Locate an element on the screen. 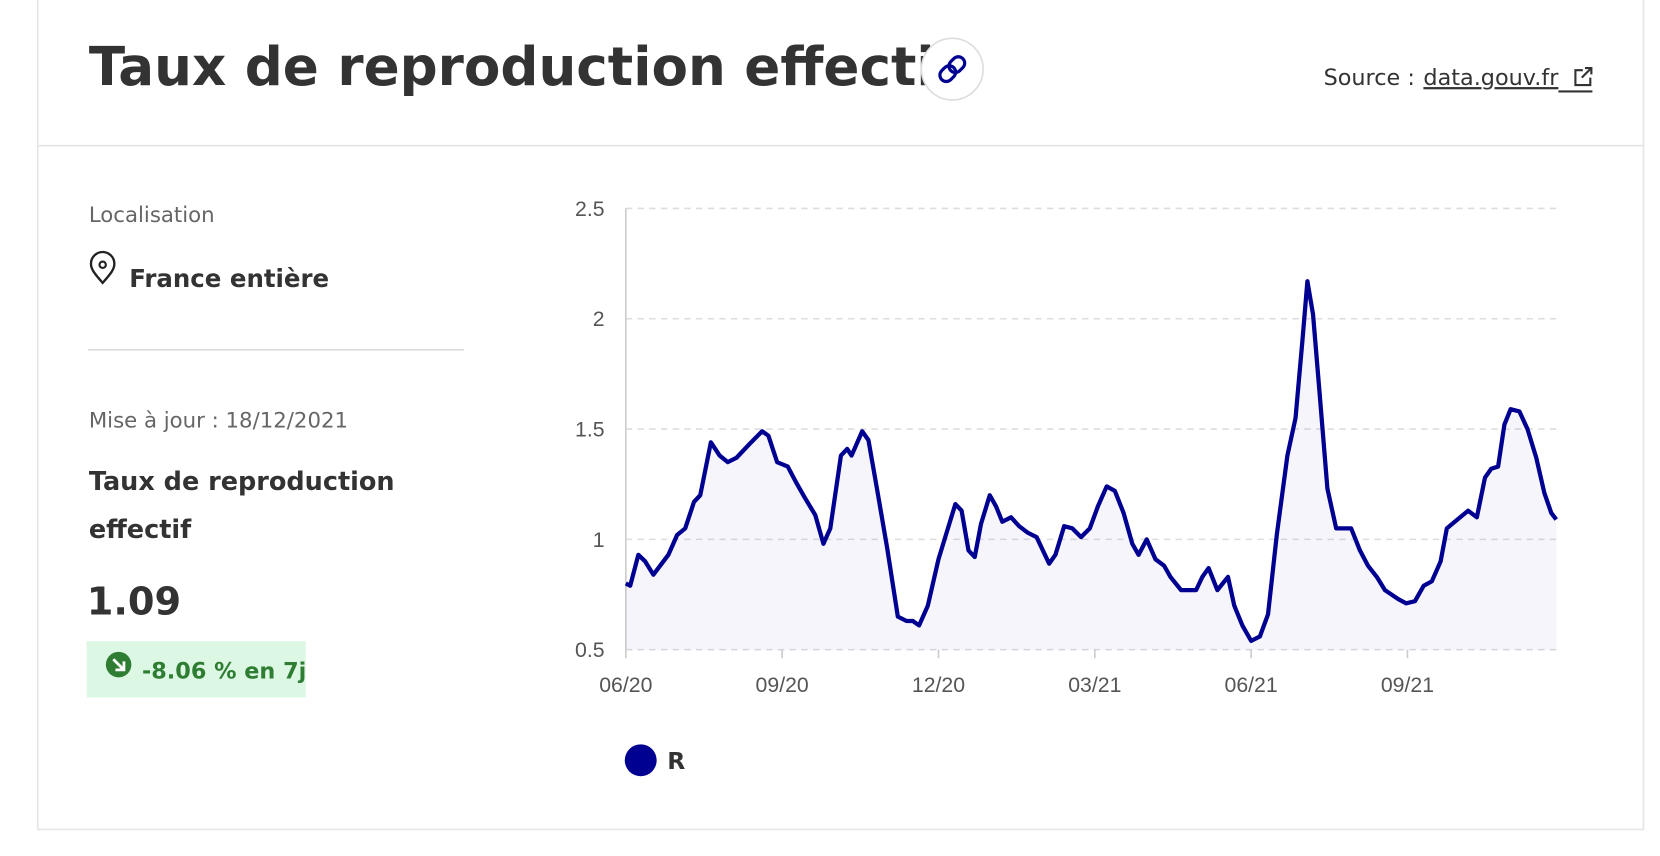 The height and width of the screenshot is (856, 1660). pin-icon is located at coordinates (102, 267).